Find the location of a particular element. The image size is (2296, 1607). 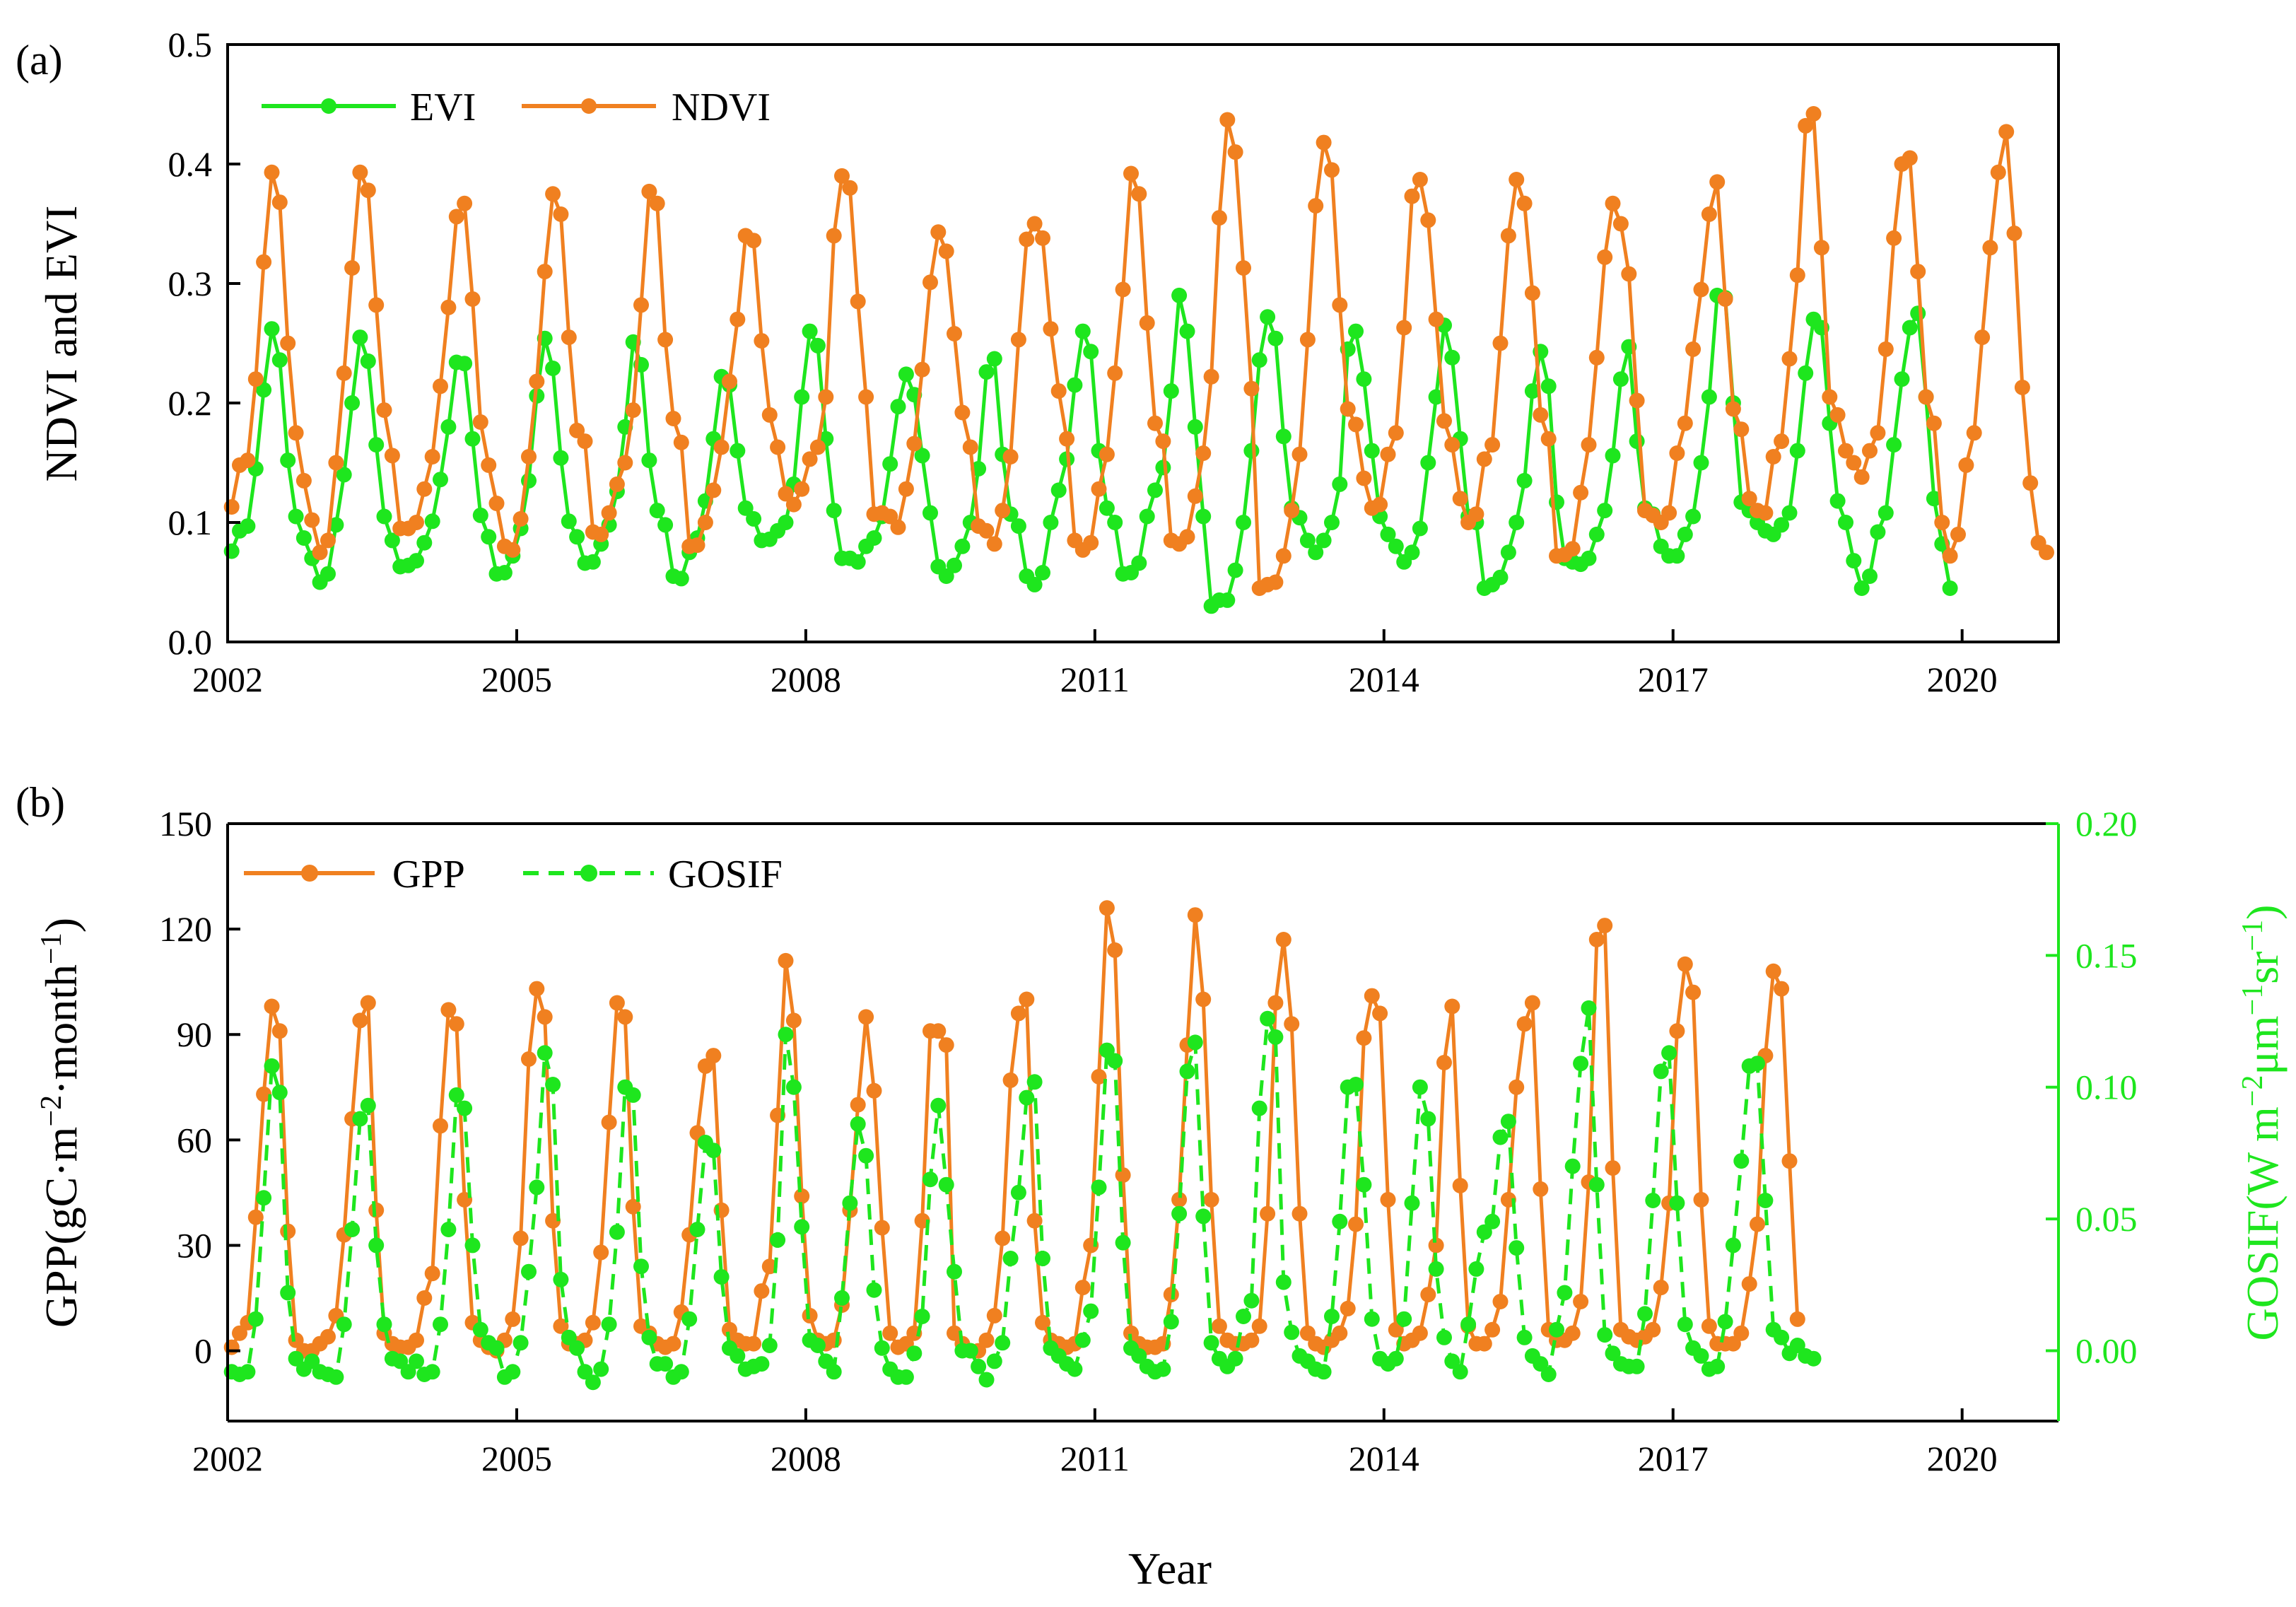

x-tick-label: 2005 is located at coordinates (516, 679).